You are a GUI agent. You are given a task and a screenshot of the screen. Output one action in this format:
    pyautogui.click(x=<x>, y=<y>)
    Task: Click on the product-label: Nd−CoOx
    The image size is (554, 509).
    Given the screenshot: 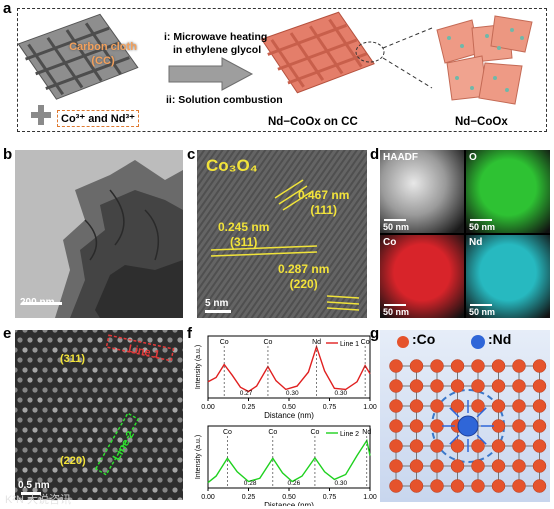 What is the action you would take?
    pyautogui.click(x=481, y=122)
    